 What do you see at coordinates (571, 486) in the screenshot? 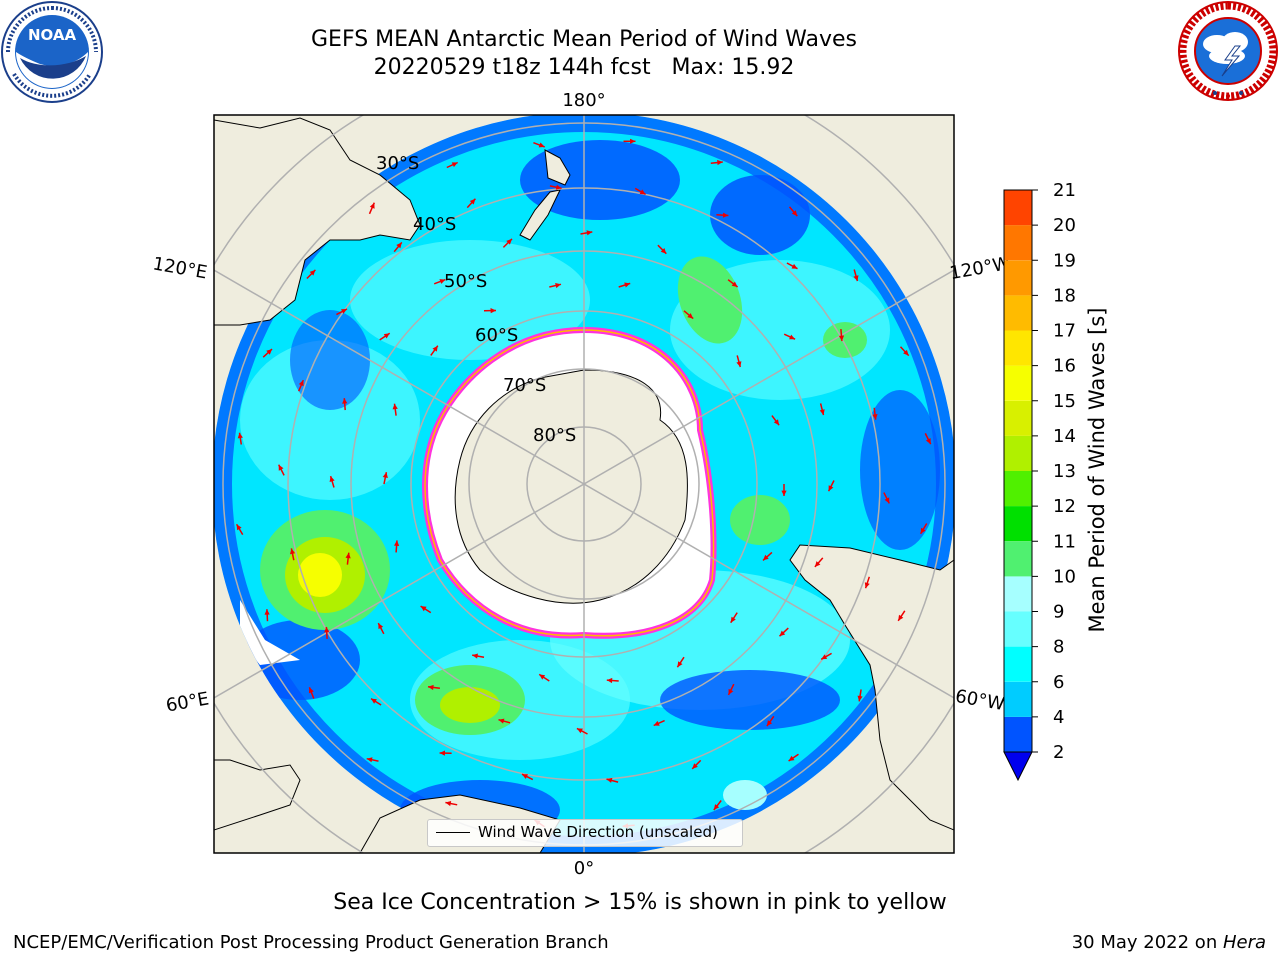
I see `antarctica` at bounding box center [571, 486].